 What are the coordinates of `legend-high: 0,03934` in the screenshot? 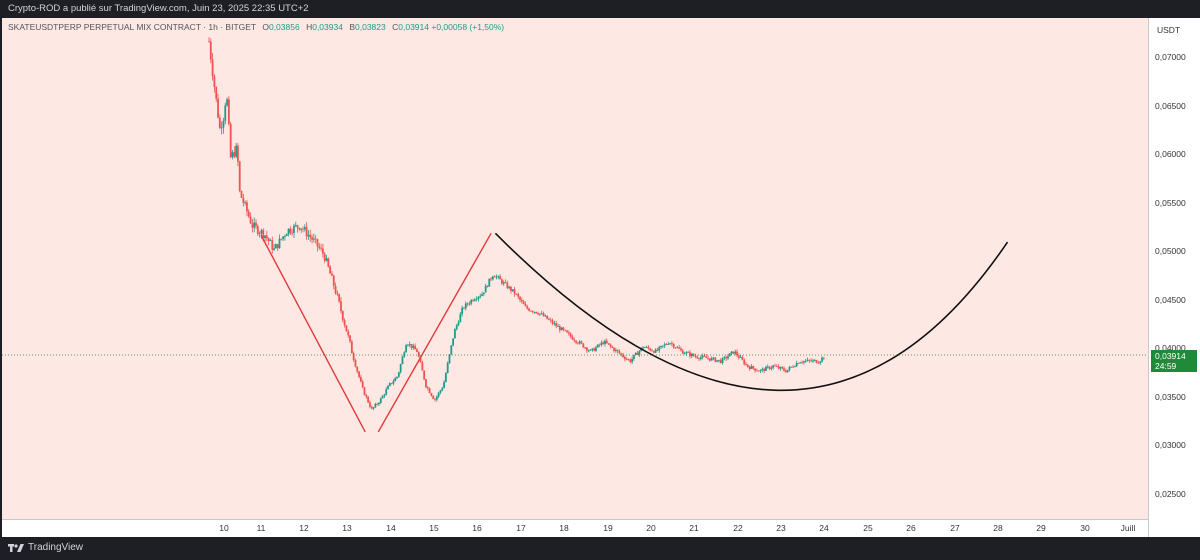 It's located at (327, 27).